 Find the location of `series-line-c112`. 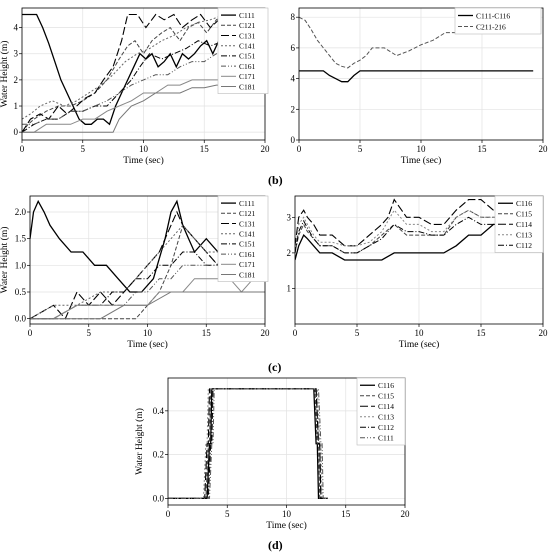

series-line-c112 is located at coordinates (248, 443).